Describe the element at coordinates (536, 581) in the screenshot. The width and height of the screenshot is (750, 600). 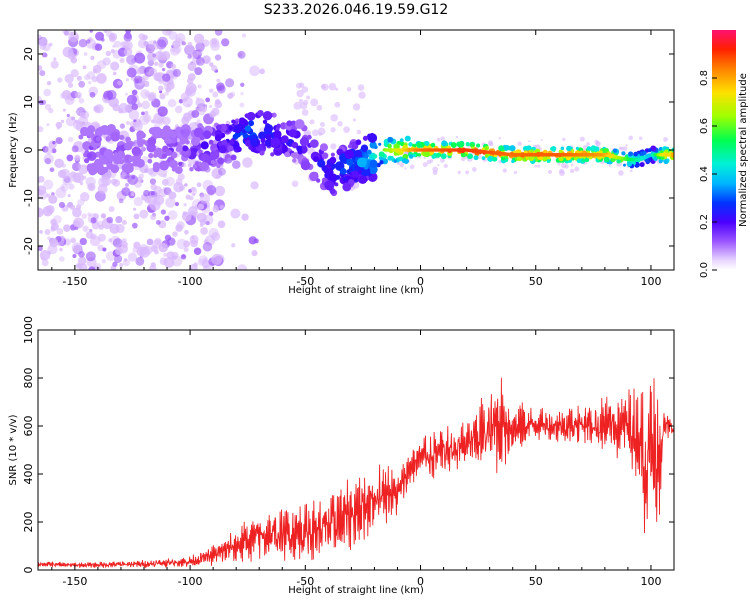
I see `x-tick-label: 50` at that location.